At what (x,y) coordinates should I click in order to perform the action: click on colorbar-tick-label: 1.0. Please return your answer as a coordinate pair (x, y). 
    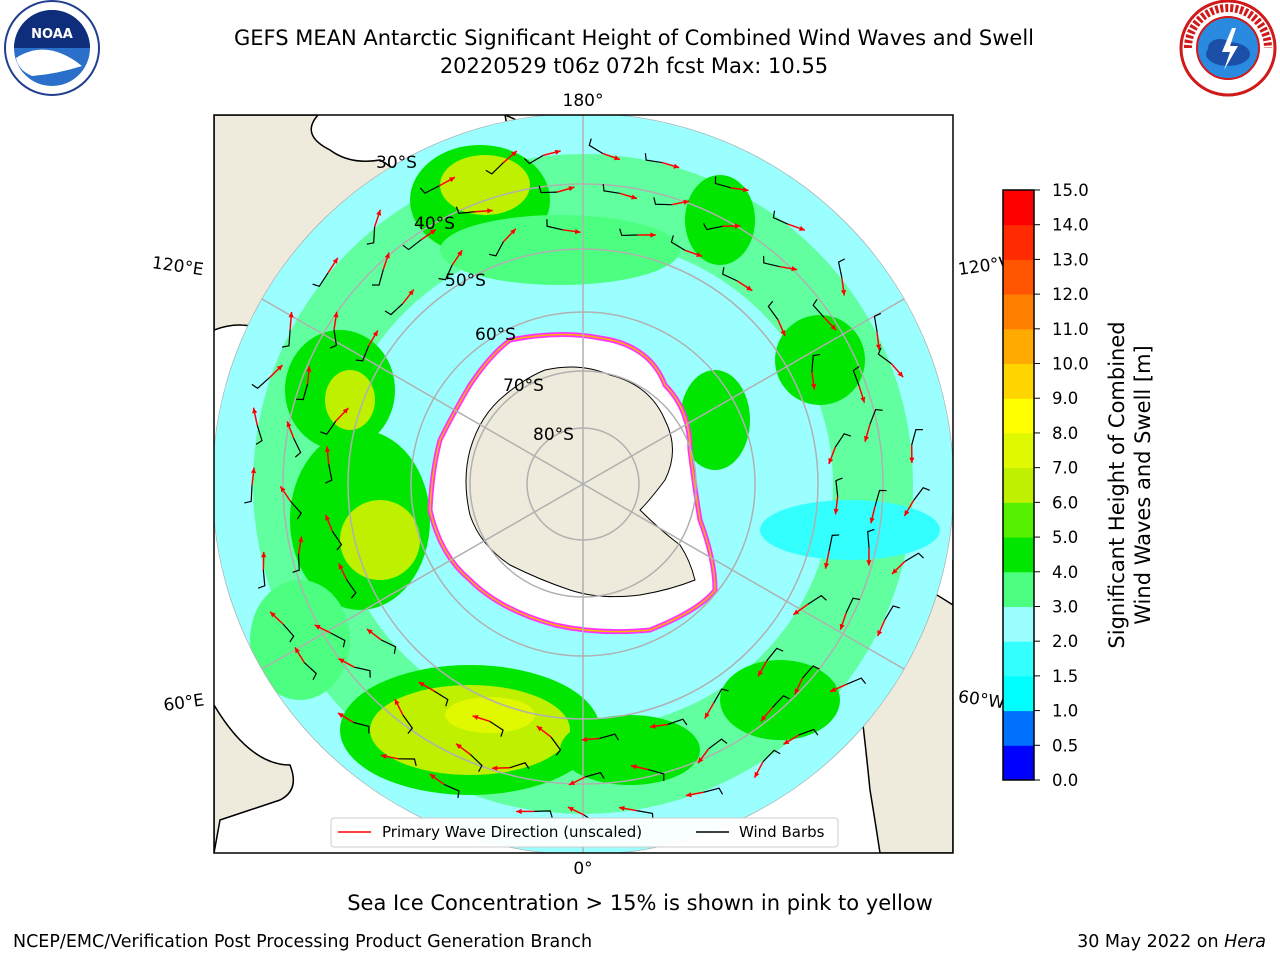
    Looking at the image, I should click on (1065, 711).